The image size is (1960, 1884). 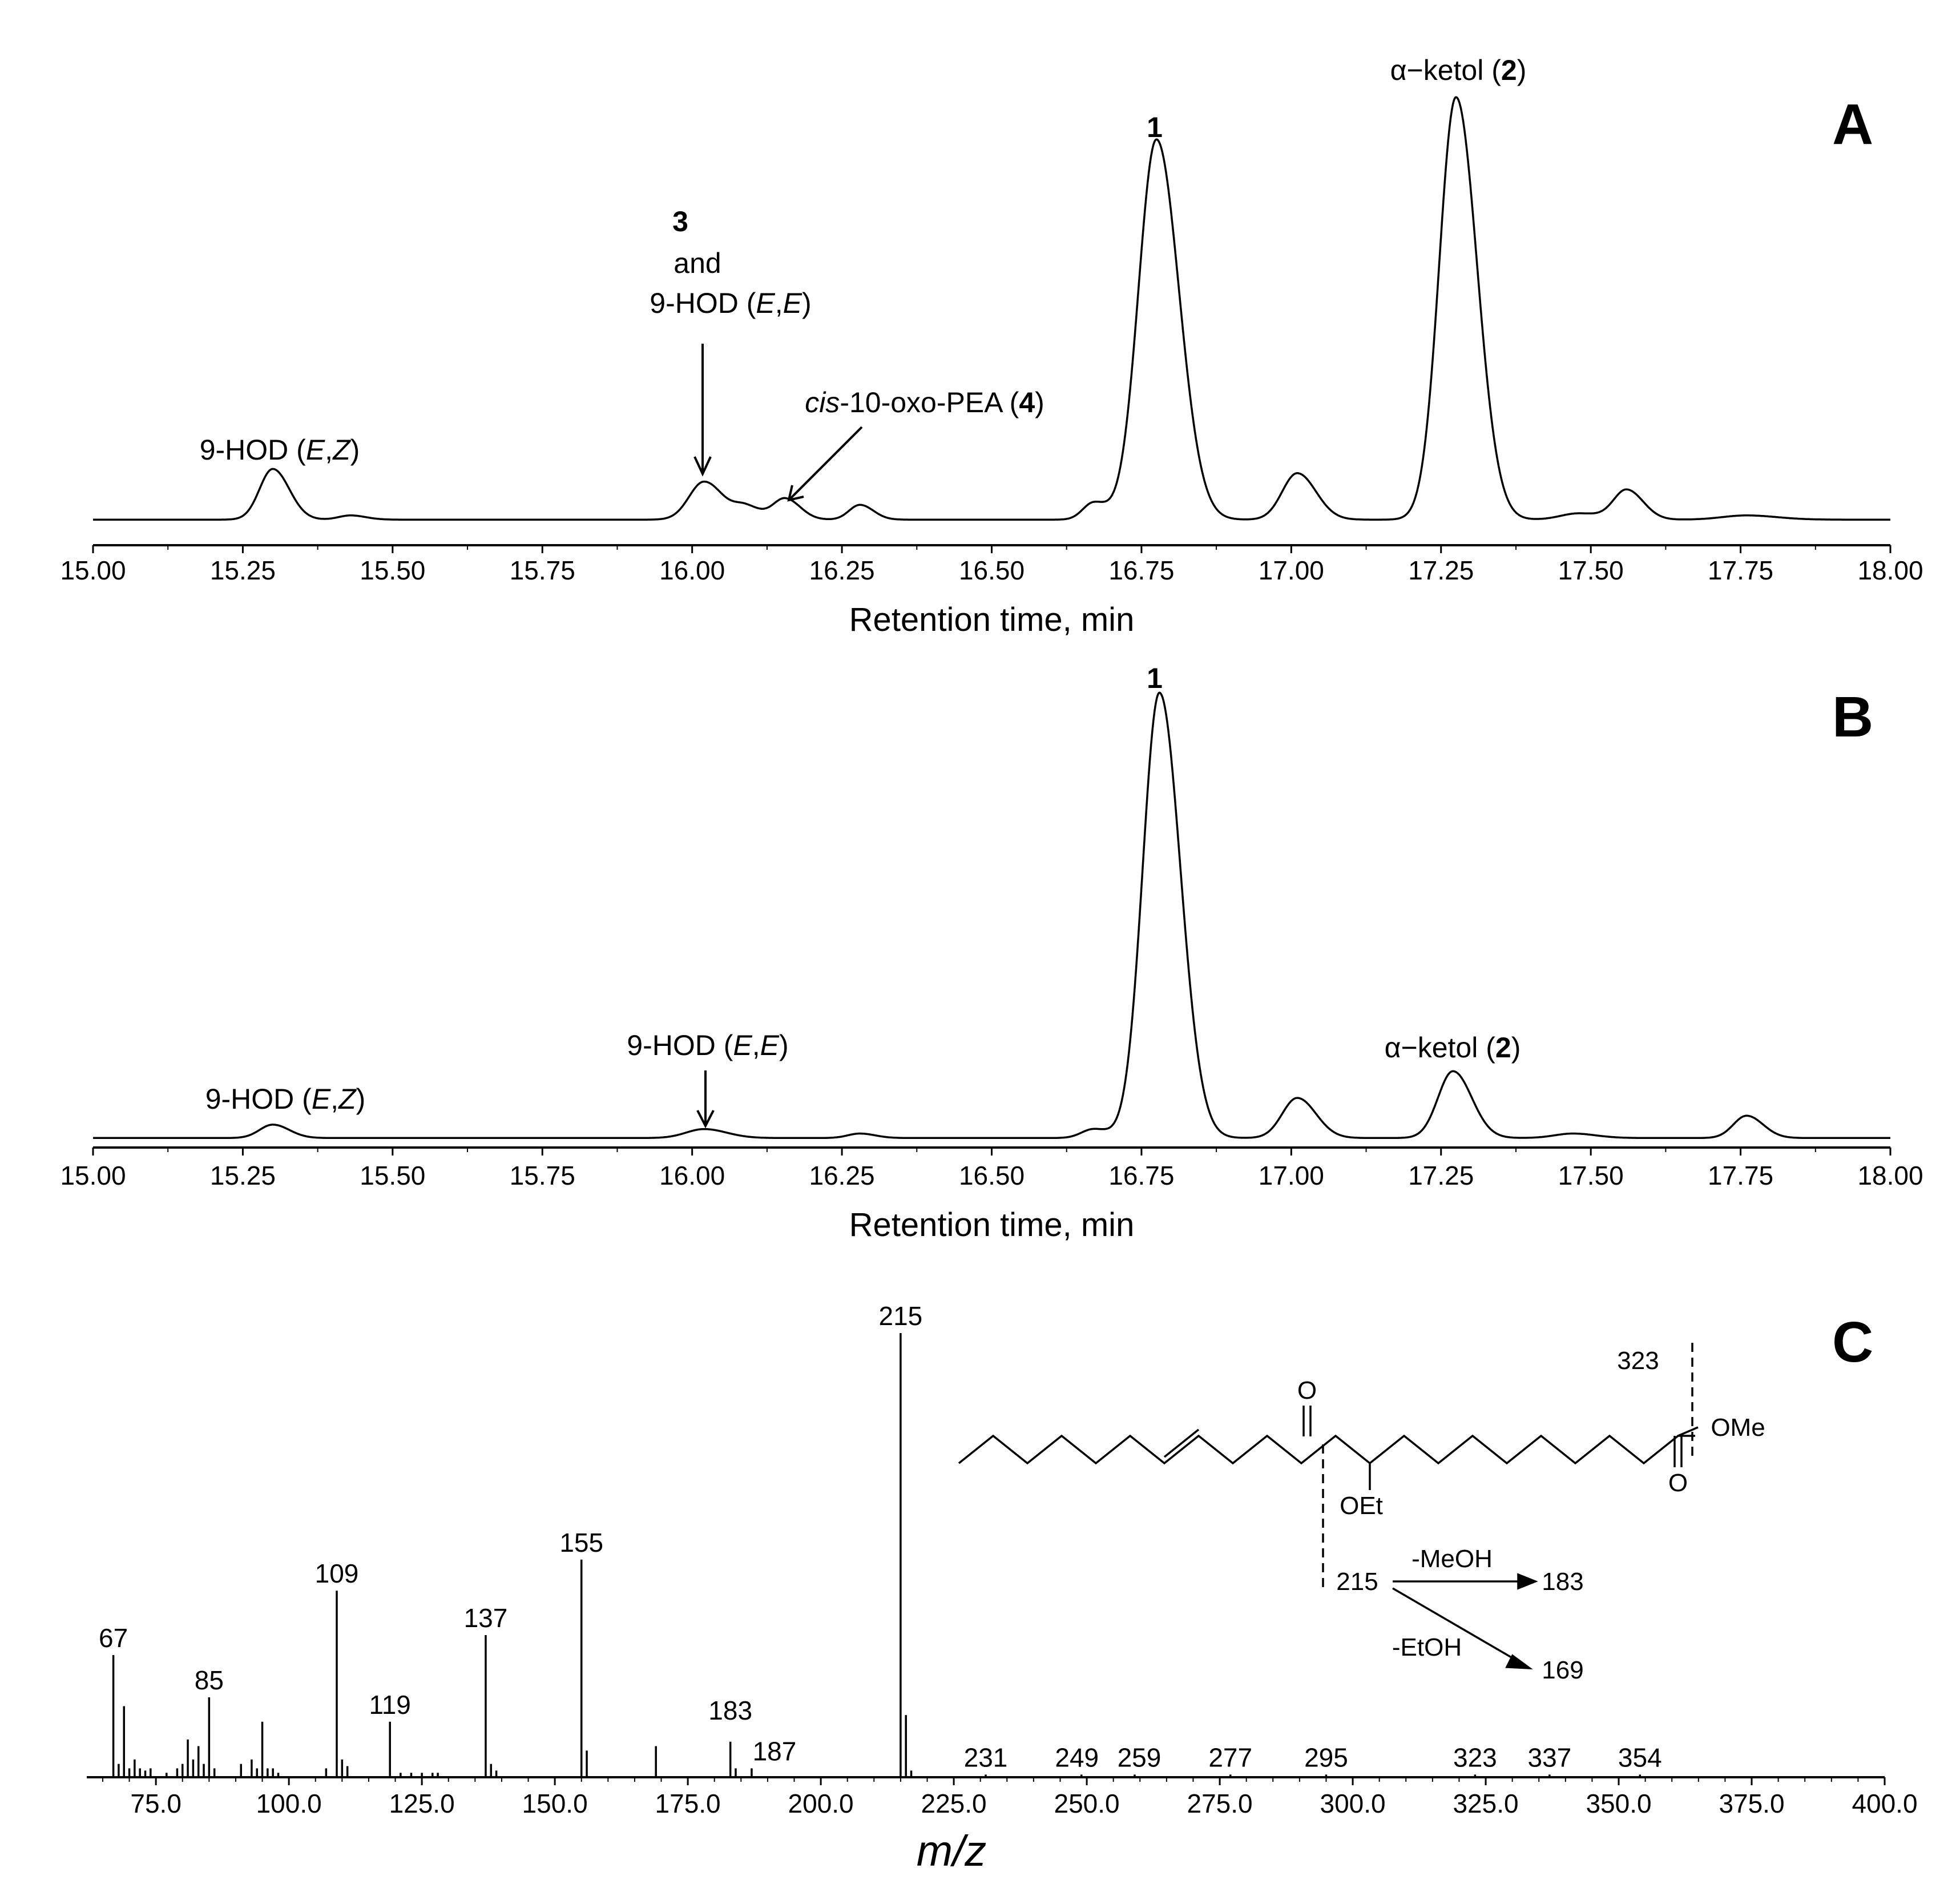 I want to click on peak-label: 187, so click(x=775, y=1751).